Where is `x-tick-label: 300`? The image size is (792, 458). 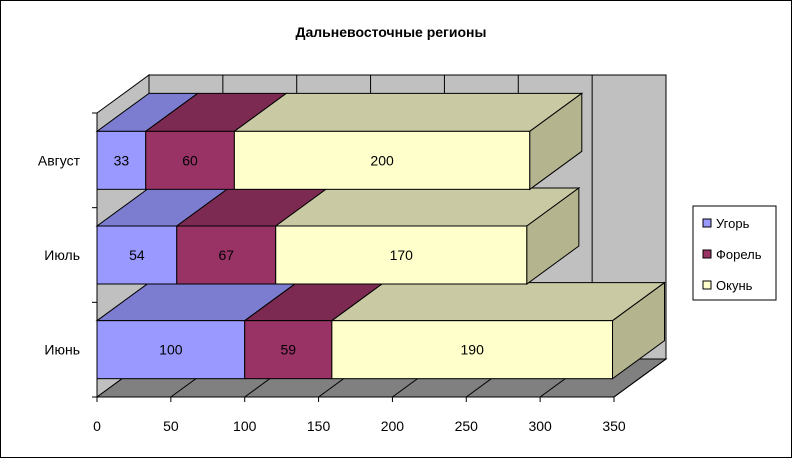 x-tick-label: 300 is located at coordinates (540, 426).